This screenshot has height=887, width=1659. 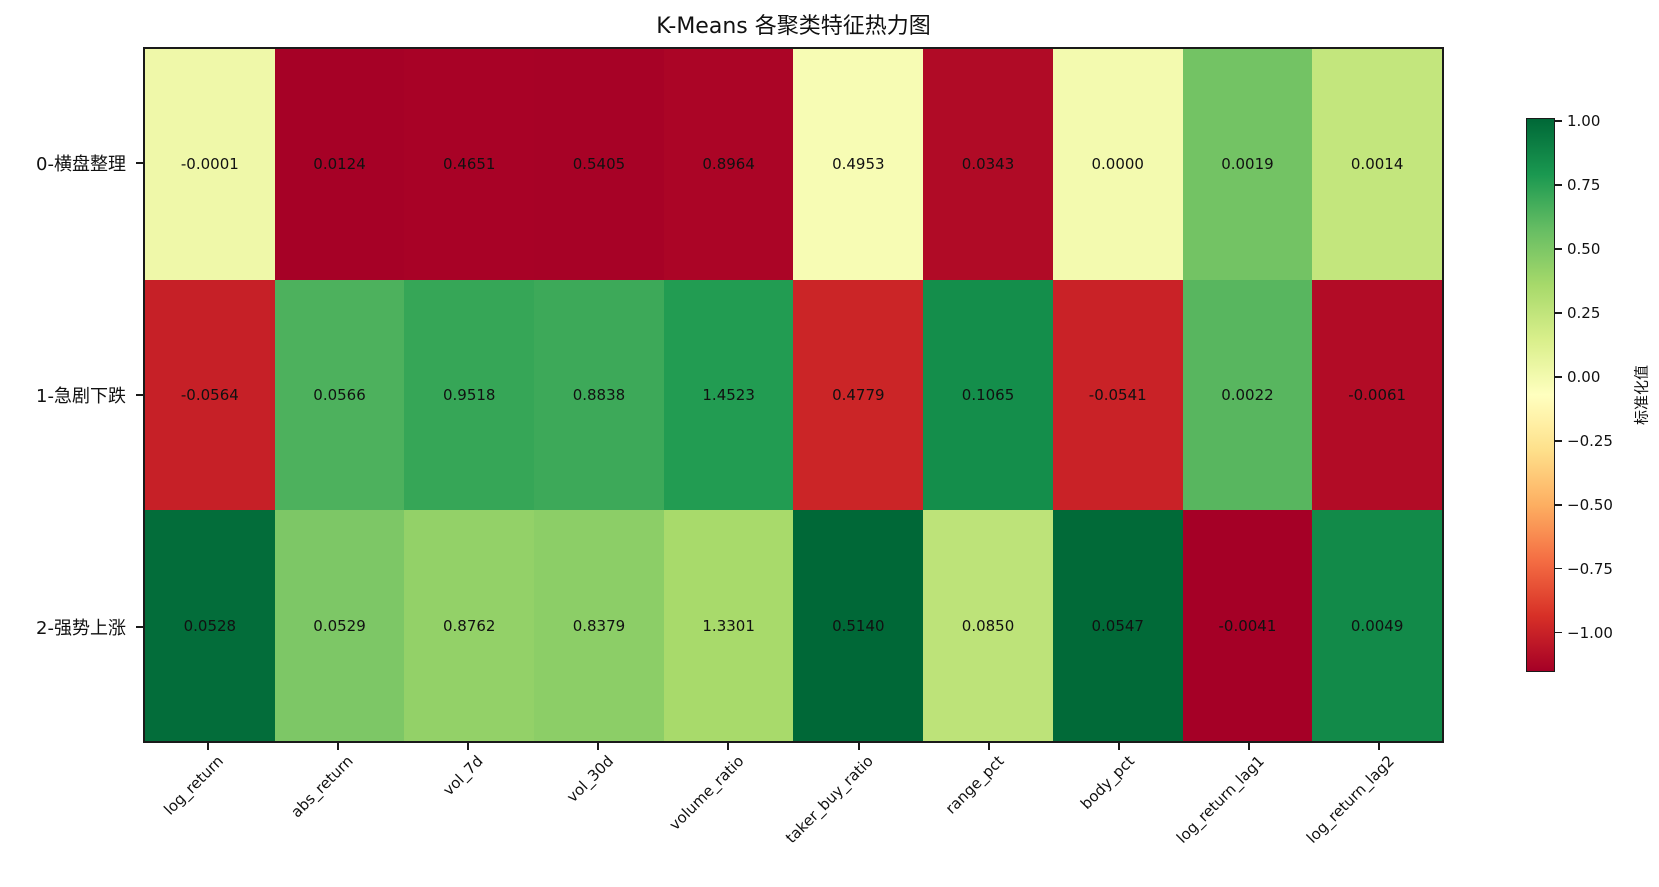 I want to click on cell-value: 0.8762, so click(x=469, y=625).